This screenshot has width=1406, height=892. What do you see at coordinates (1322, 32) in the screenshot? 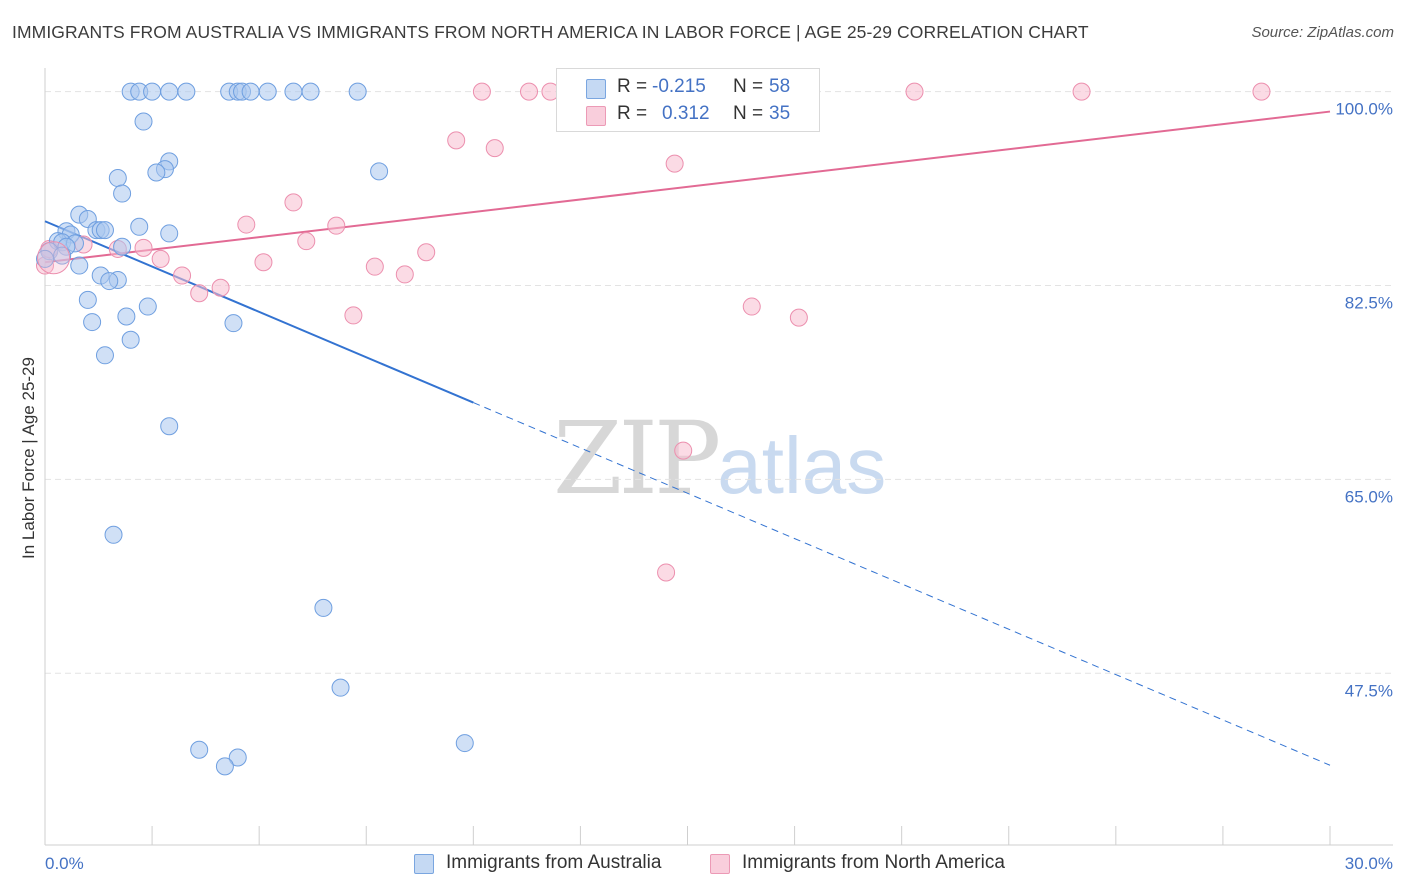
I see `source-credit: Source: ZipAtlas.com` at bounding box center [1322, 32].